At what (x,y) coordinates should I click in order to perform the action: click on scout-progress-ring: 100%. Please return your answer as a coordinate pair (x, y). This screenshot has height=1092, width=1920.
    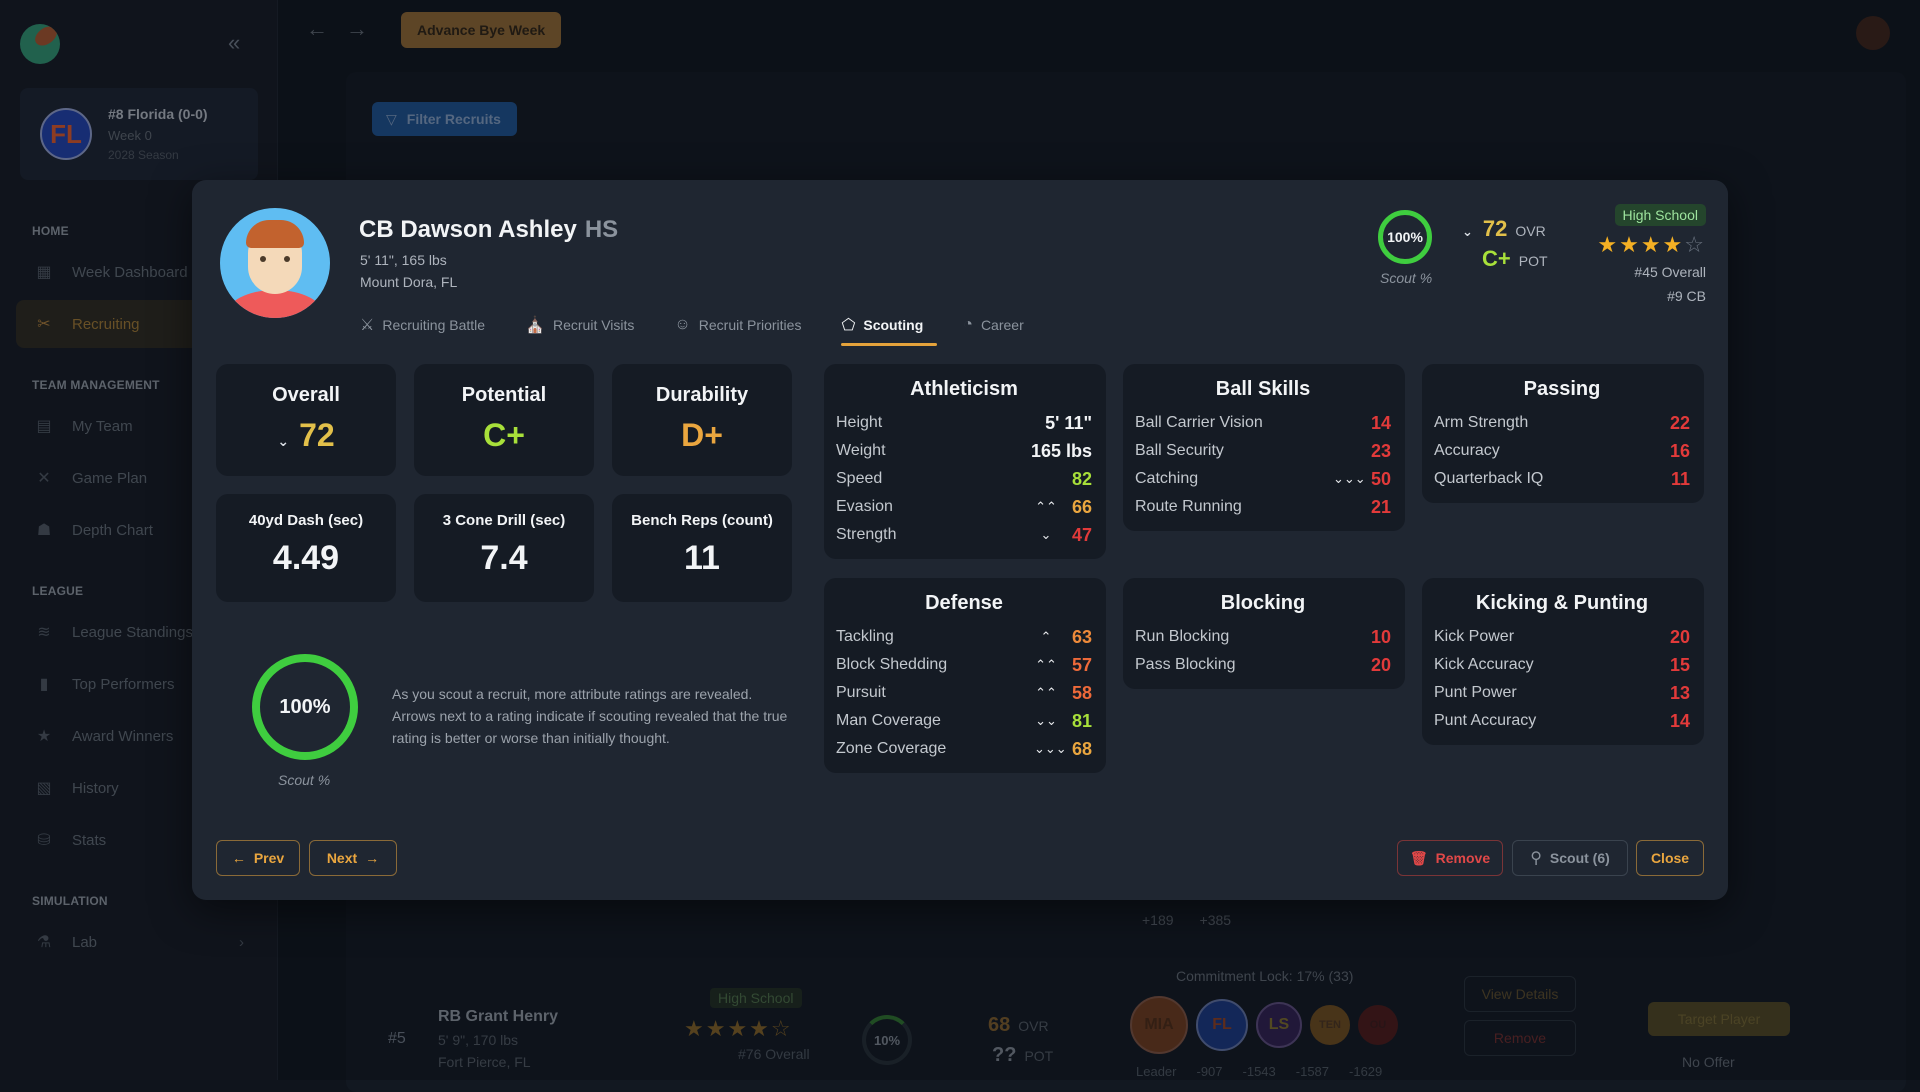
    Looking at the image, I should click on (1405, 237).